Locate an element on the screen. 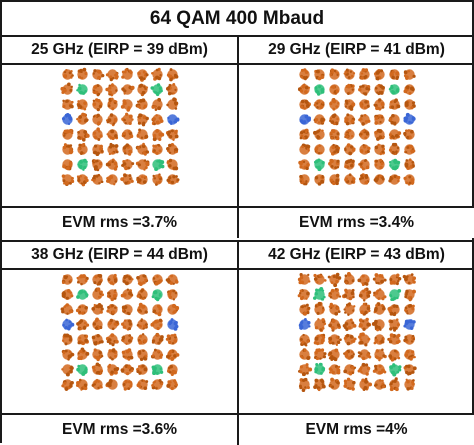 The image size is (474, 445). panel-header: 29 GHz (EIRP = 41 dBm) is located at coordinates (356, 51).